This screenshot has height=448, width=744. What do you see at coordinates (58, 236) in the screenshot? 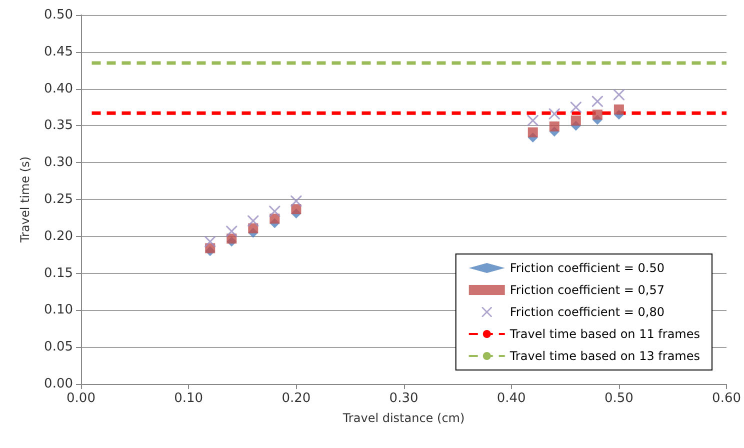
I see `y-tick-label: 0.20` at bounding box center [58, 236].